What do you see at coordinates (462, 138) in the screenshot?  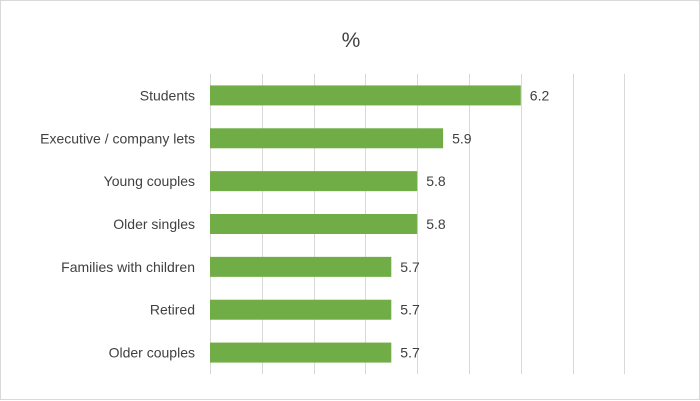 I see `value-label: 5.9` at bounding box center [462, 138].